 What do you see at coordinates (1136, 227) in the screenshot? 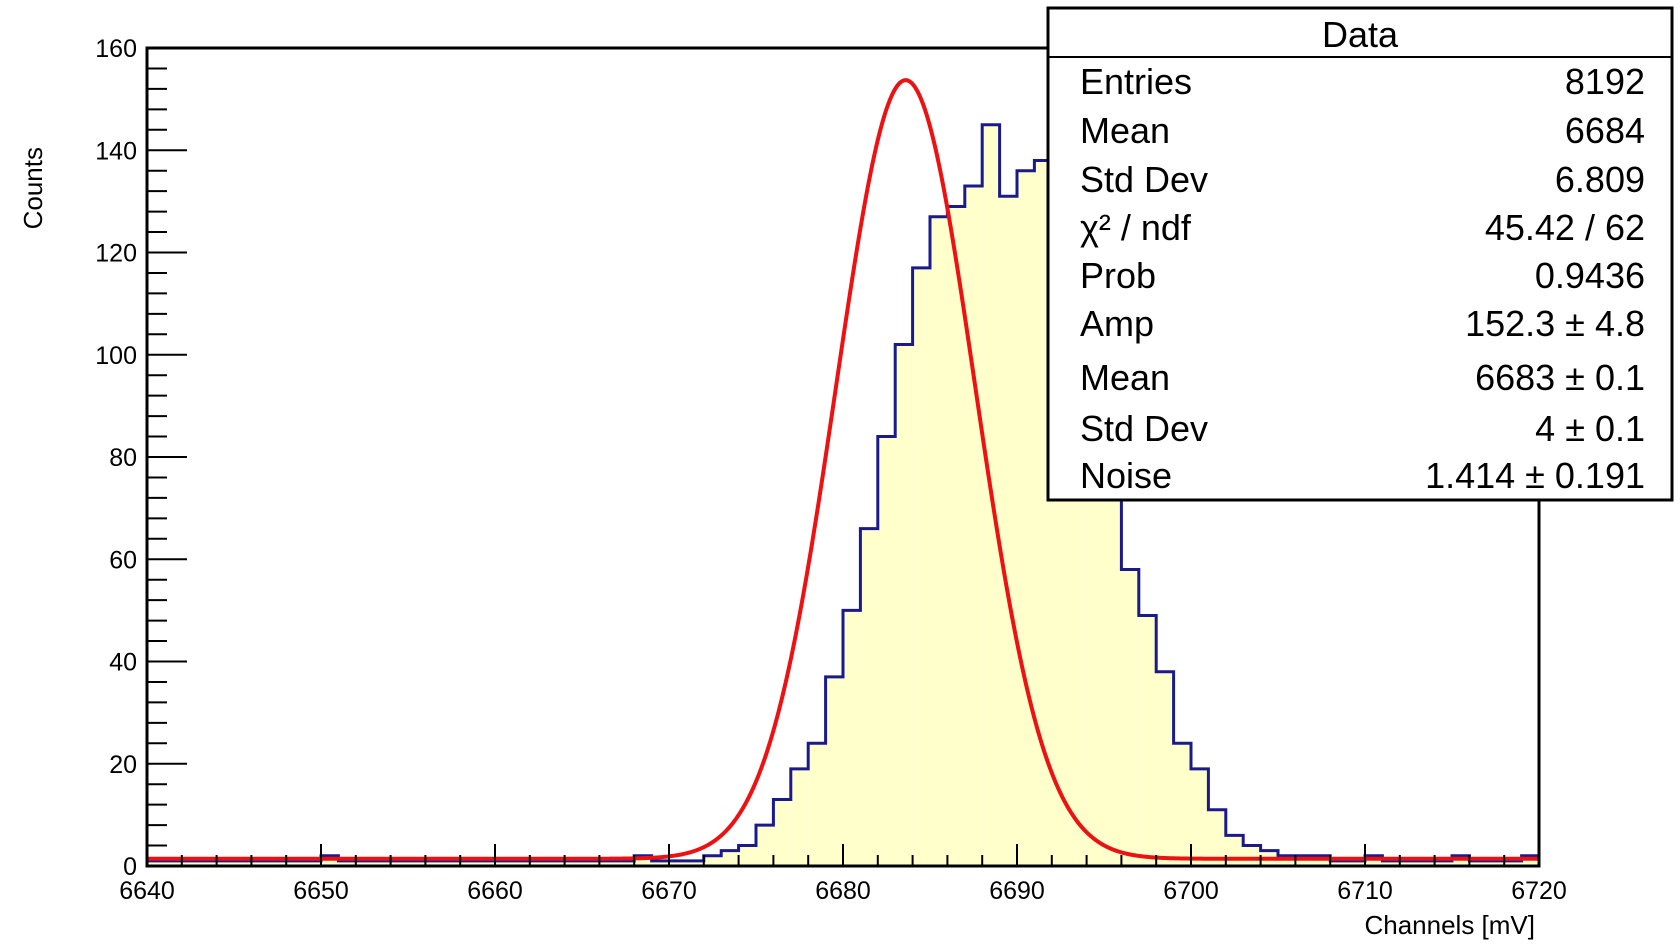
I see `stats-row-label: χ² / ndf` at bounding box center [1136, 227].